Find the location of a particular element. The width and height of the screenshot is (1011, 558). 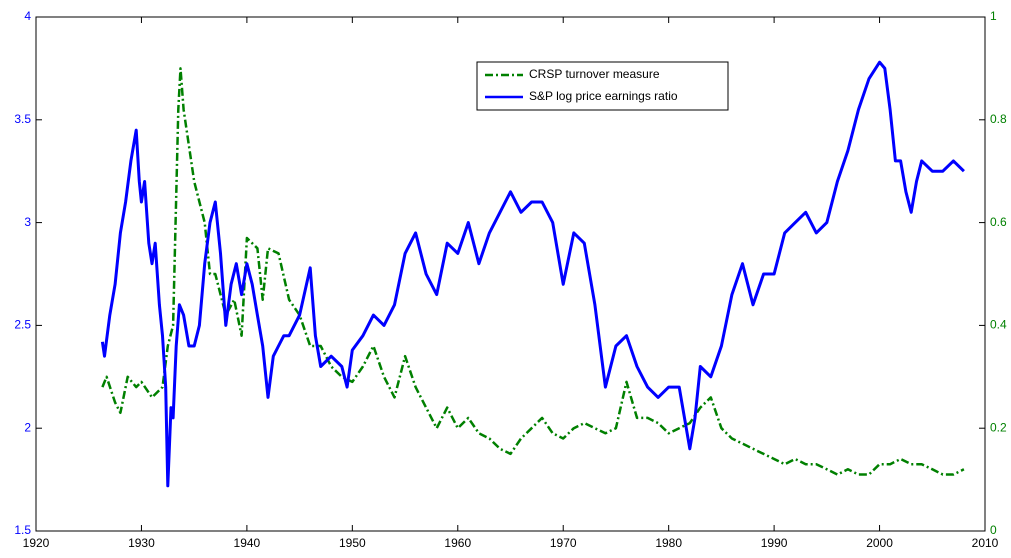

y-tick-label: 1.5 is located at coordinates (22, 530).